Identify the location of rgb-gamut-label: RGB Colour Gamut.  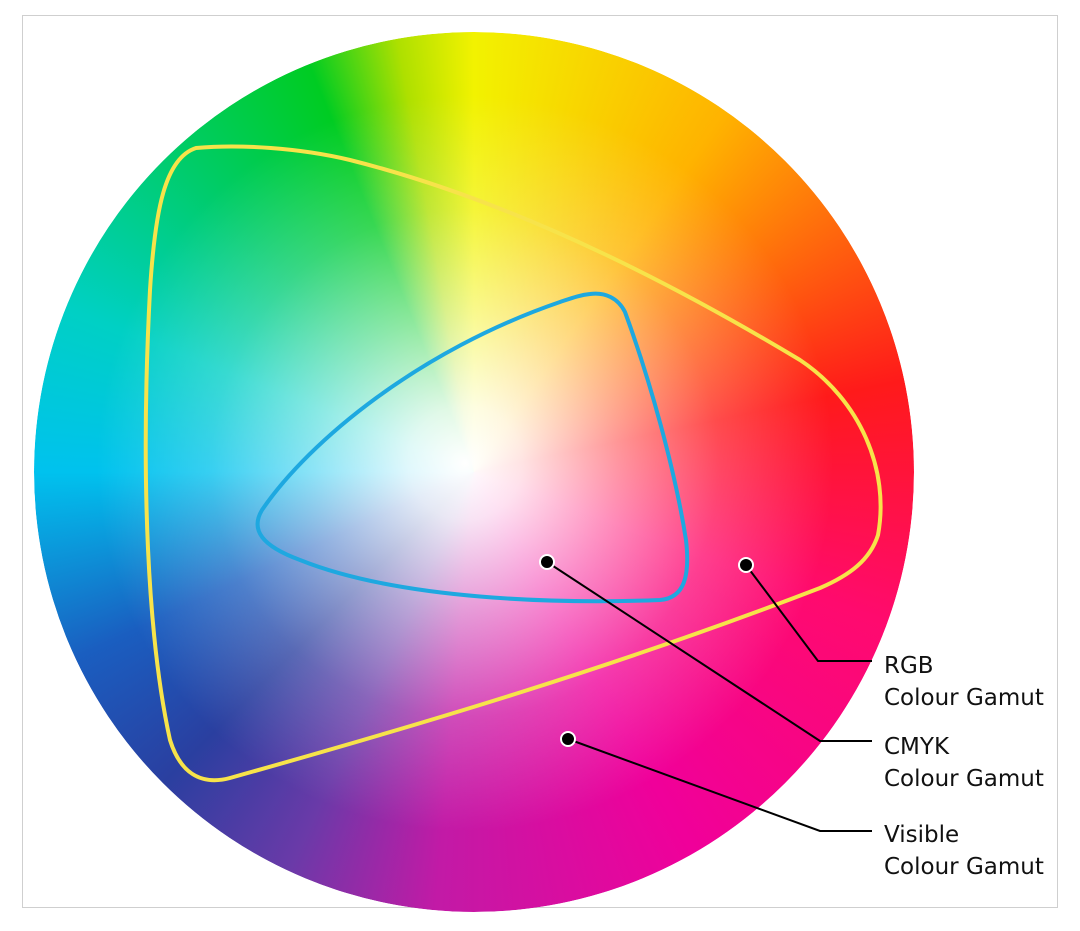
(964, 682).